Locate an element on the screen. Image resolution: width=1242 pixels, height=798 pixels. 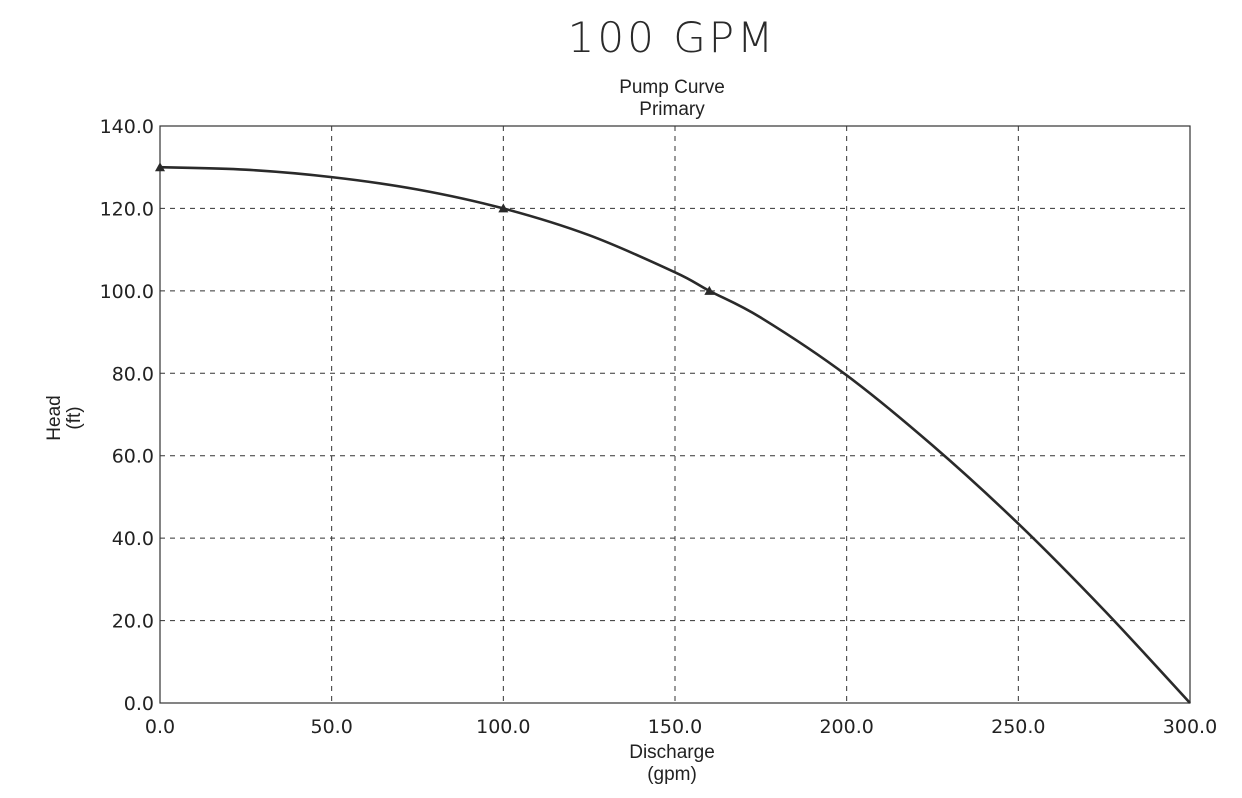
y-tick-label: 100.0 is located at coordinates (127, 292).